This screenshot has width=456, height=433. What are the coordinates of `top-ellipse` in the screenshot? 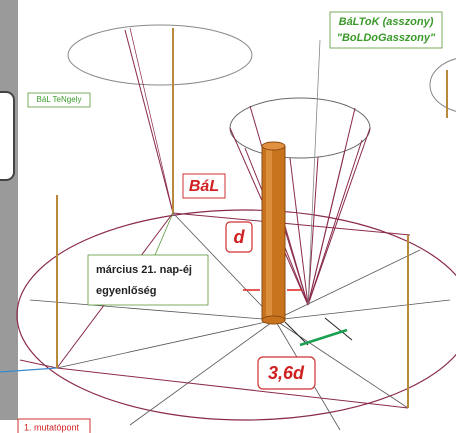 It's located at (160, 55).